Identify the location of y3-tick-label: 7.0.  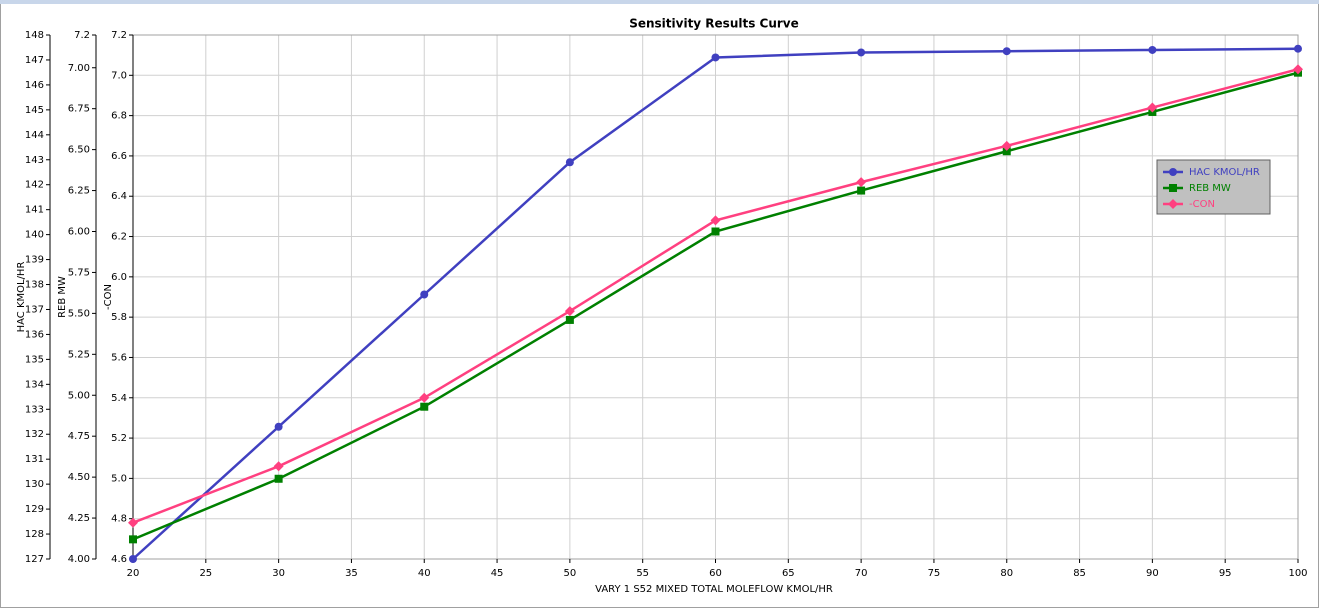
(119, 75).